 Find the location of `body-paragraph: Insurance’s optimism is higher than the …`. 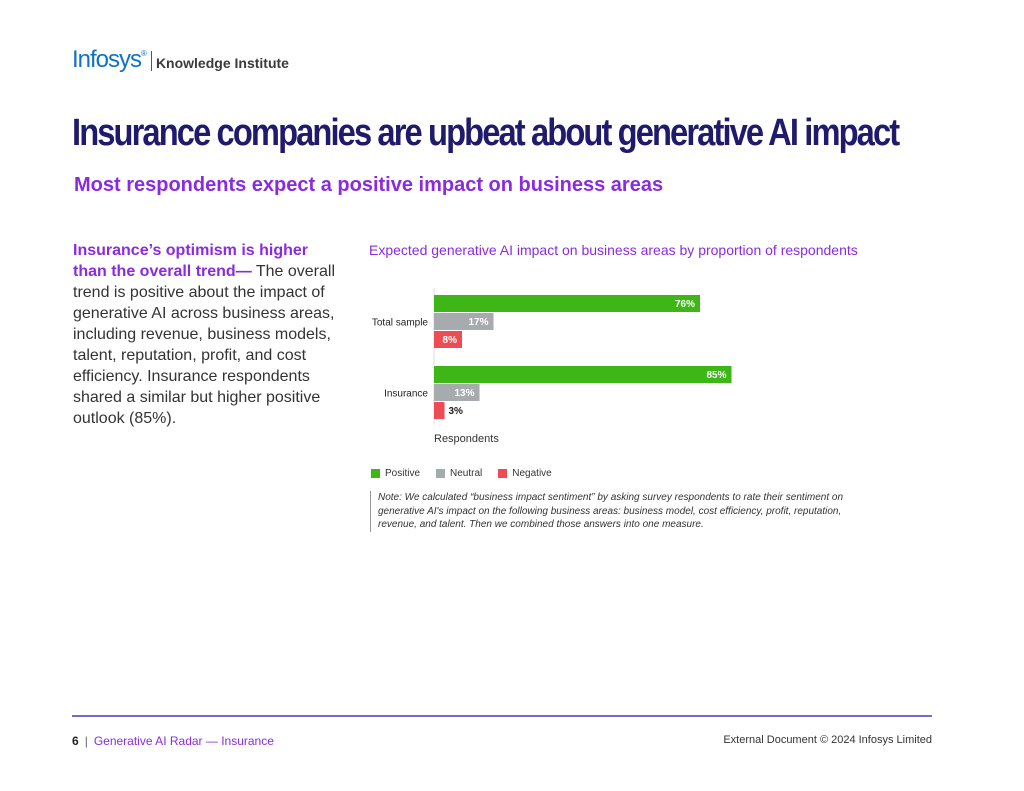

body-paragraph: Insurance’s optimism is higher than the … is located at coordinates (208, 334).